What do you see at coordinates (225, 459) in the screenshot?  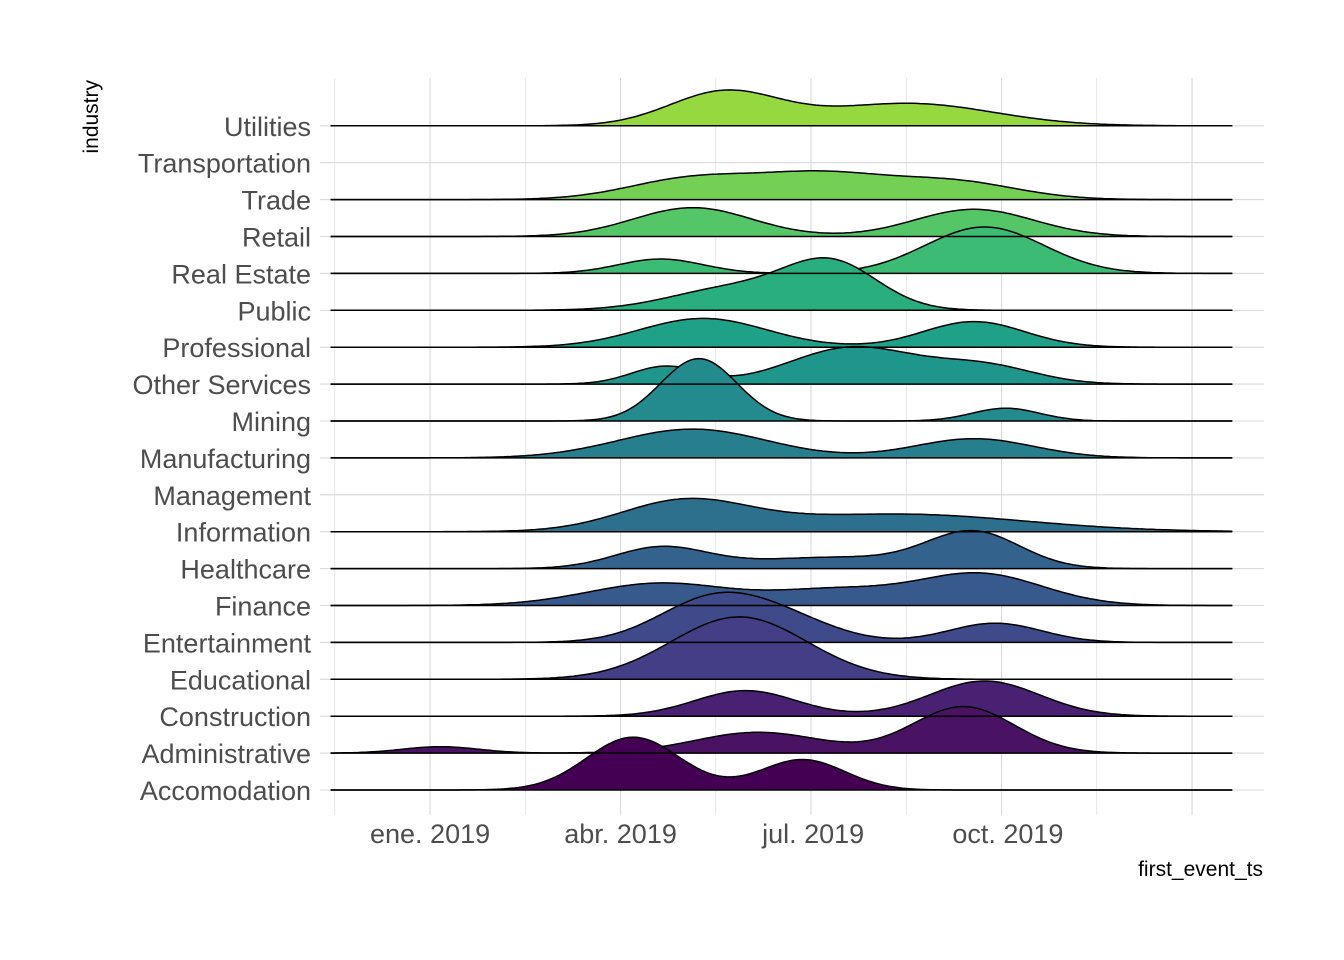 I see `y-tick-label: Manufacturing` at bounding box center [225, 459].